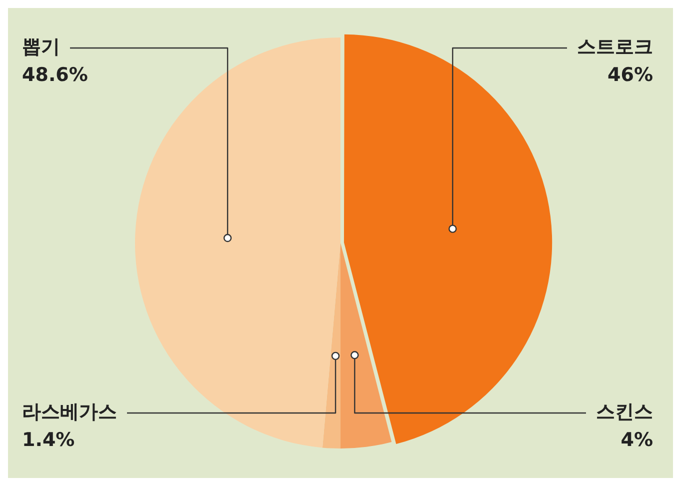 This screenshot has height=486, width=681. I want to click on data-label: 4%, so click(636, 439).